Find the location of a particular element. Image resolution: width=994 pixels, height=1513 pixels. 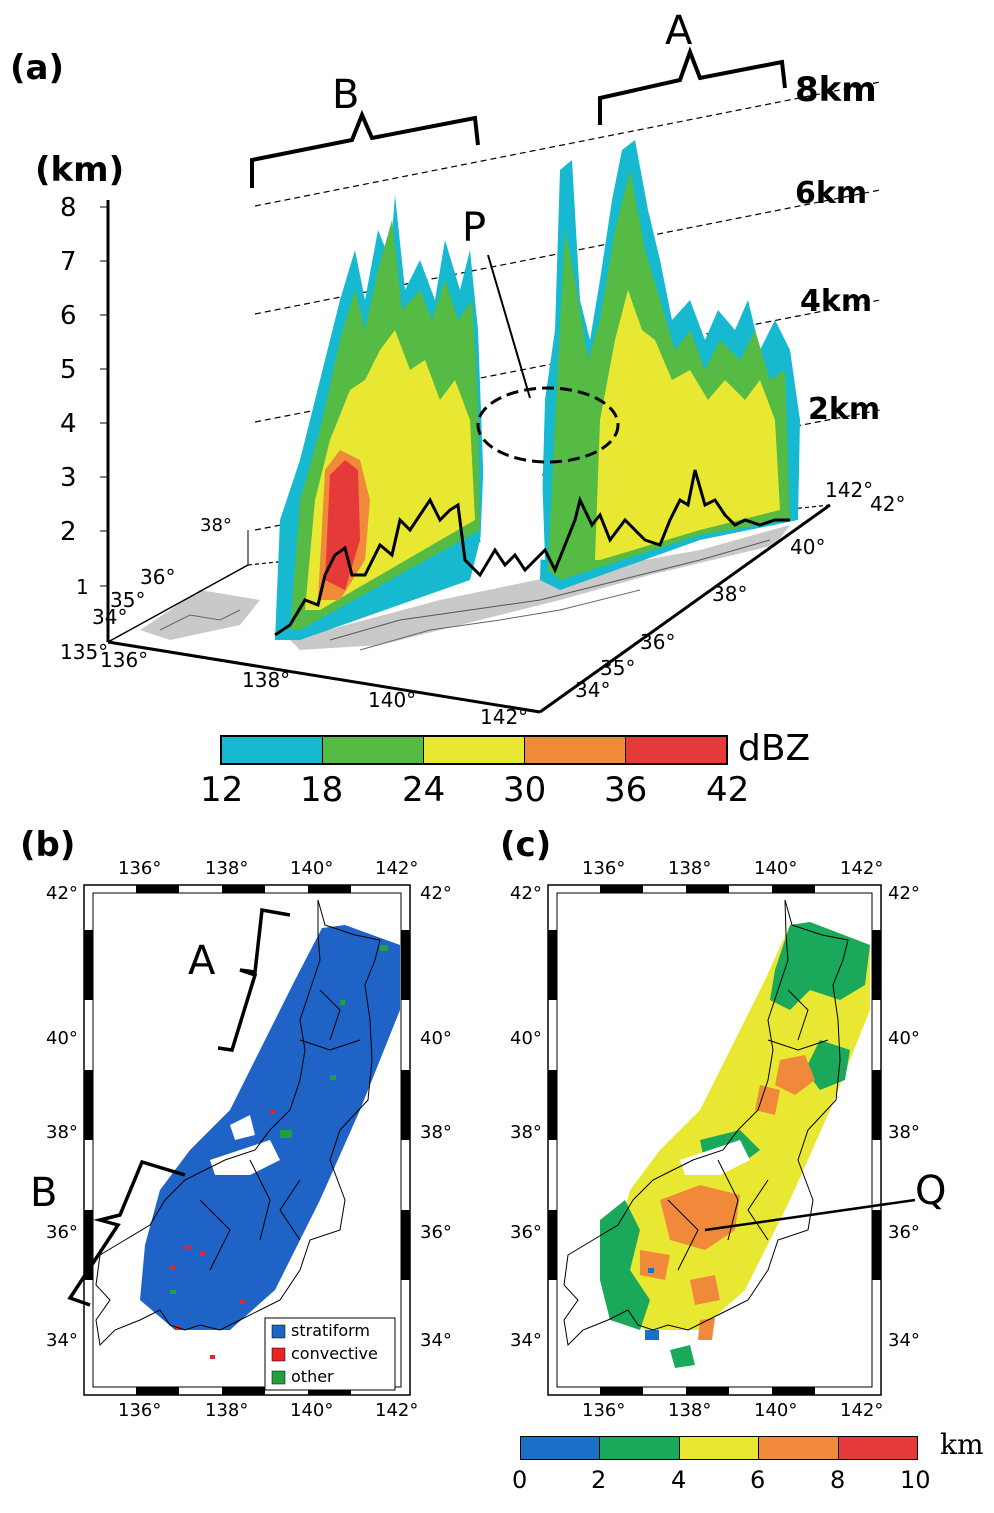

panel-b-lon-tick-top: 136° is located at coordinates (140, 868).